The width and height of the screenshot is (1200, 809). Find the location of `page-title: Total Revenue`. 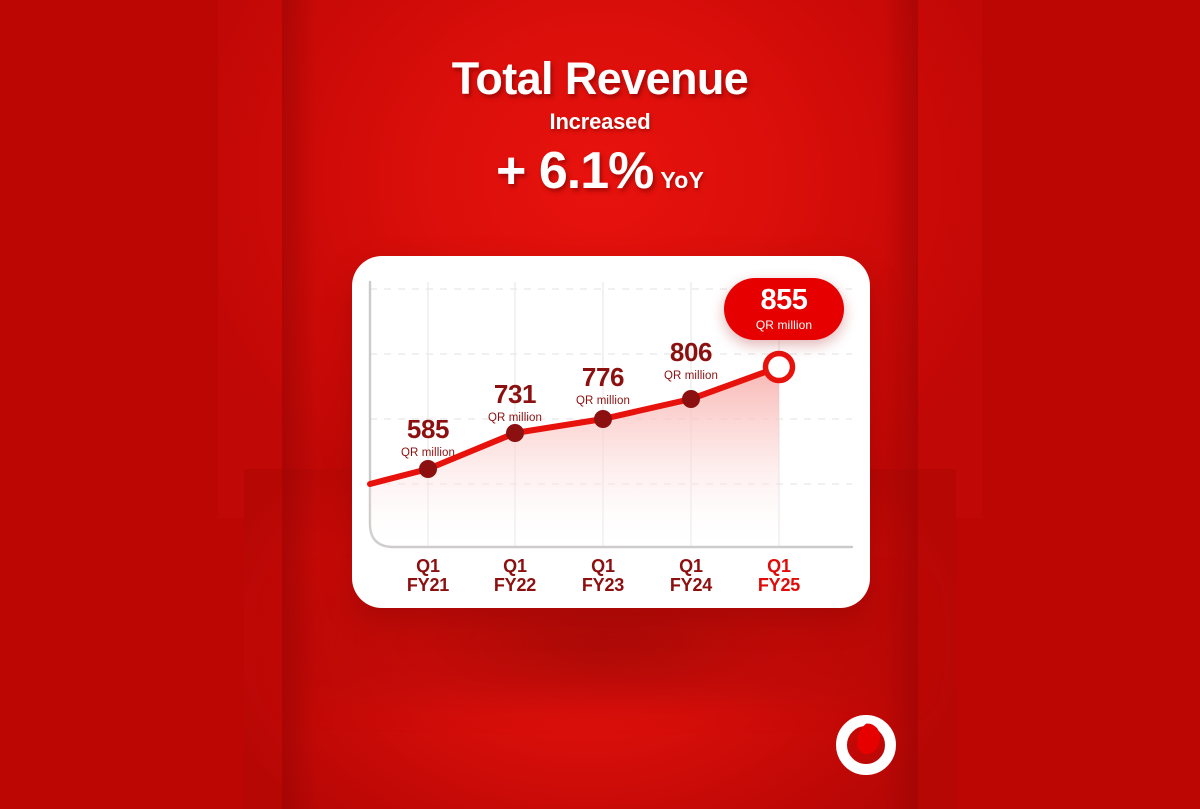

page-title: Total Revenue is located at coordinates (600, 78).